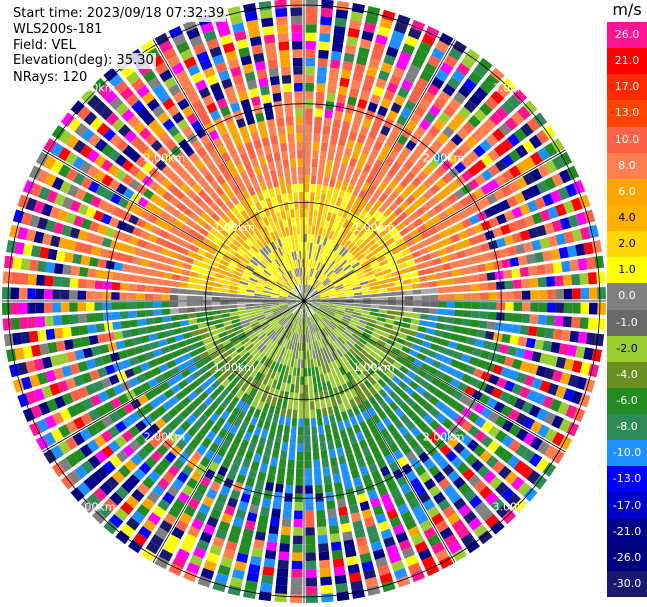 The image size is (647, 607). I want to click on colorbar-tick-label: 17.0, so click(627, 87).